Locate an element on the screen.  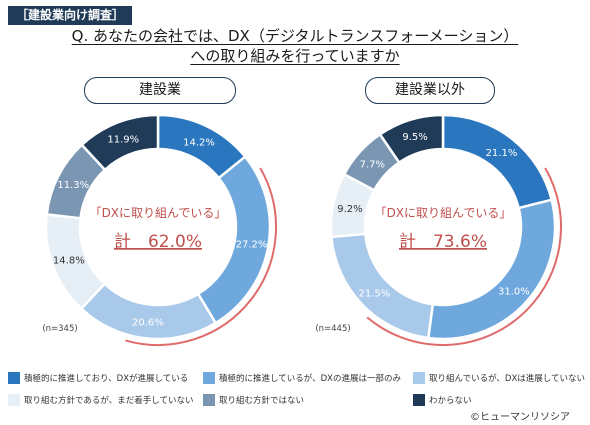
data-label: 14.2% is located at coordinates (199, 142).